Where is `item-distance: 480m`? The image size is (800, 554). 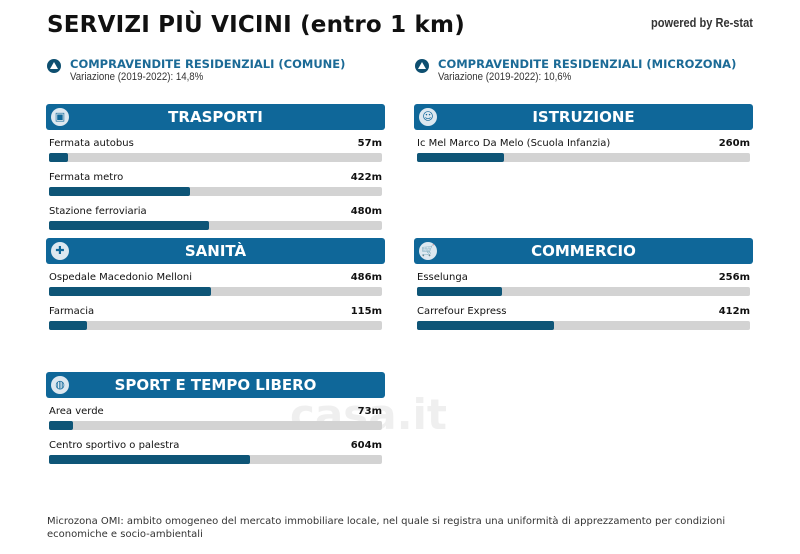
item-distance: 480m is located at coordinates (366, 211).